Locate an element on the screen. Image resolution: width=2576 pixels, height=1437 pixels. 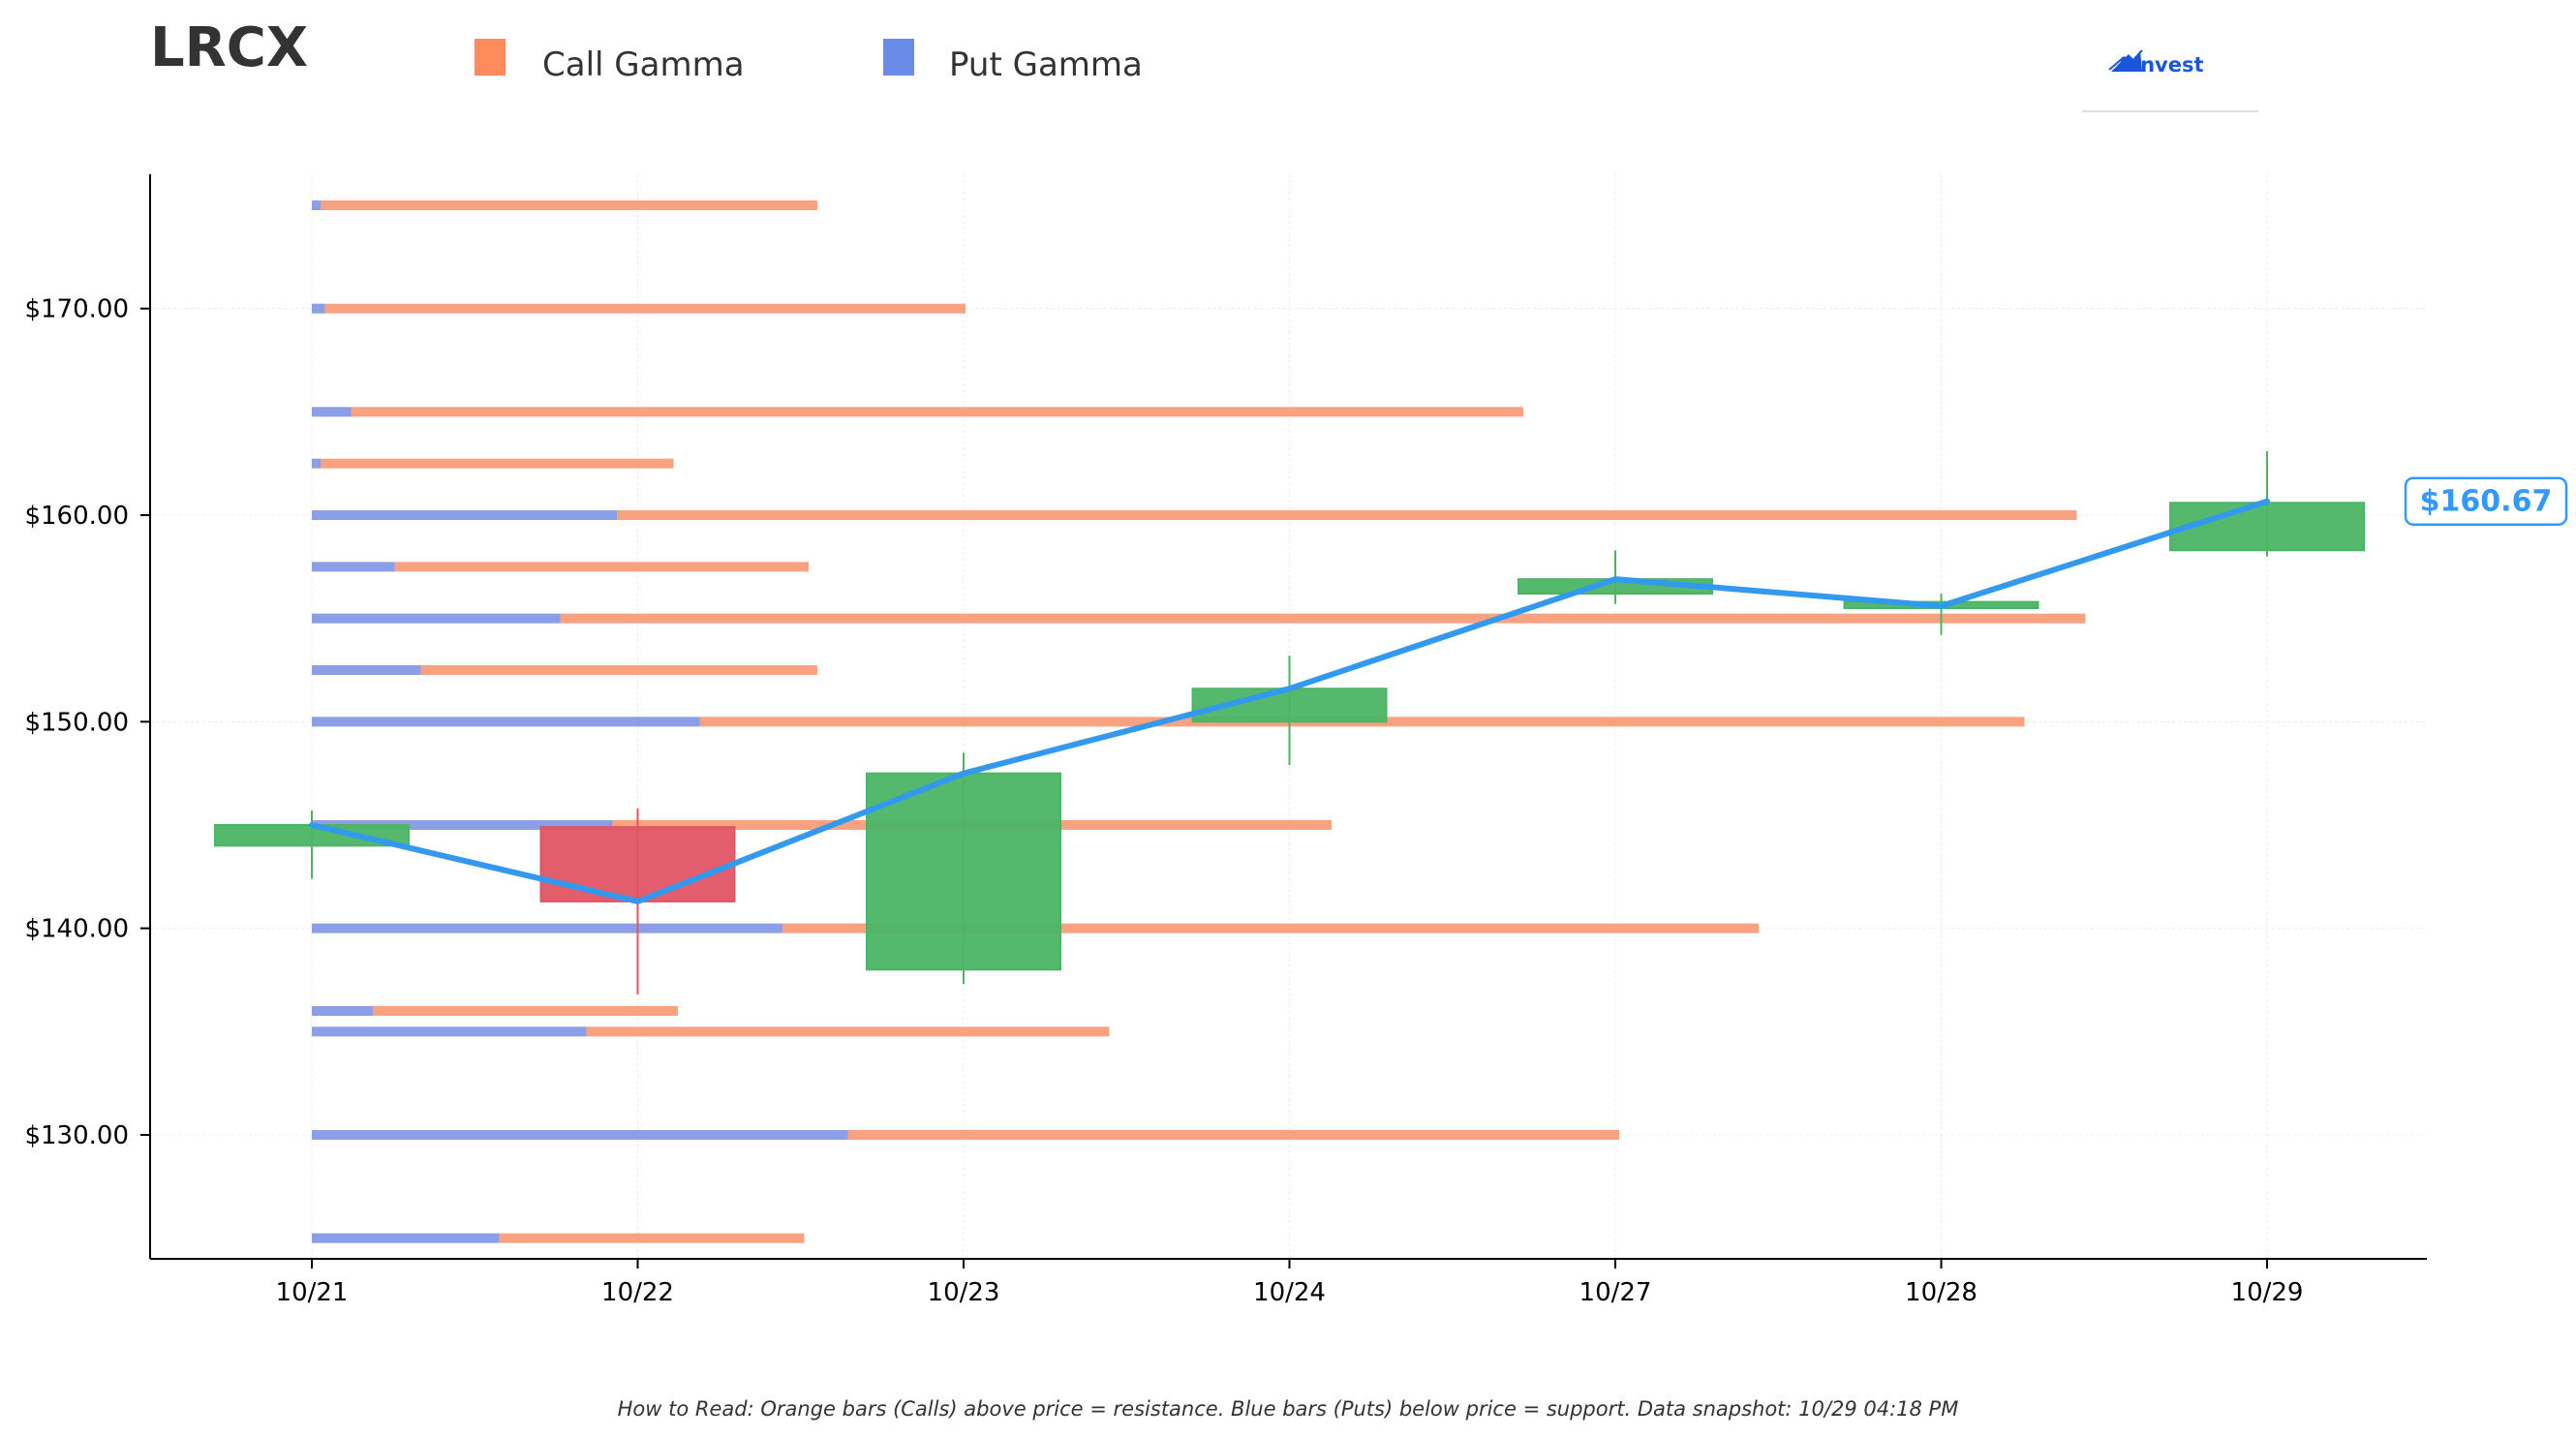
logo-text: AInvest is located at coordinates (2160, 65).